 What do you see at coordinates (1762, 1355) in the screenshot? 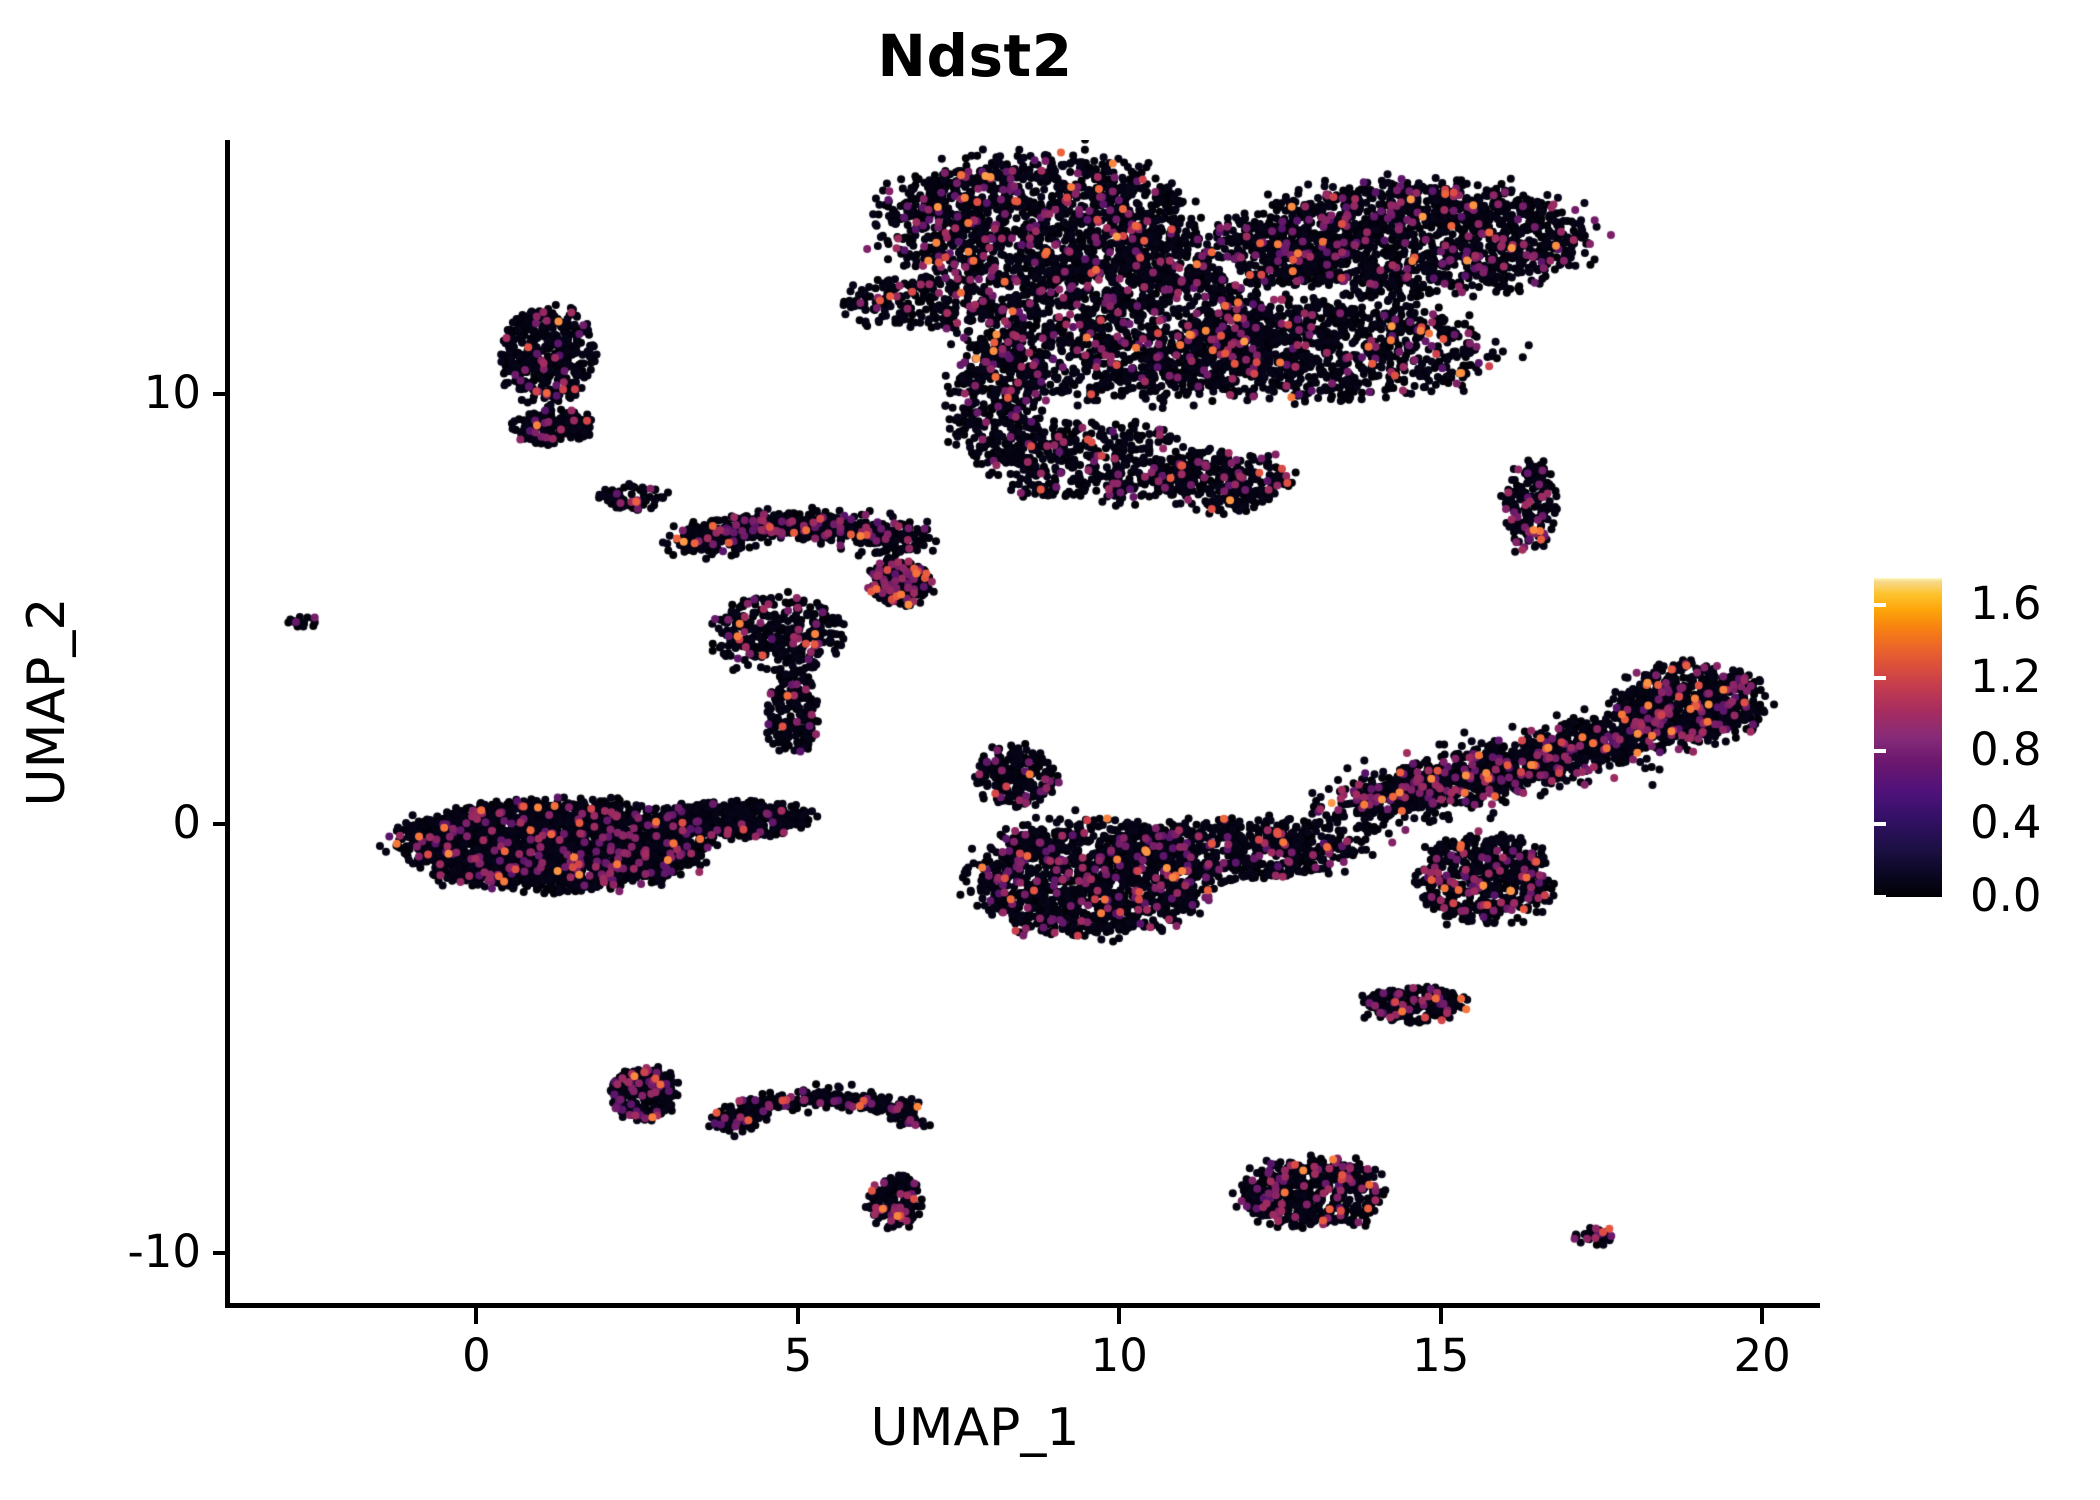
I see `x-tick-label: 20` at bounding box center [1762, 1355].